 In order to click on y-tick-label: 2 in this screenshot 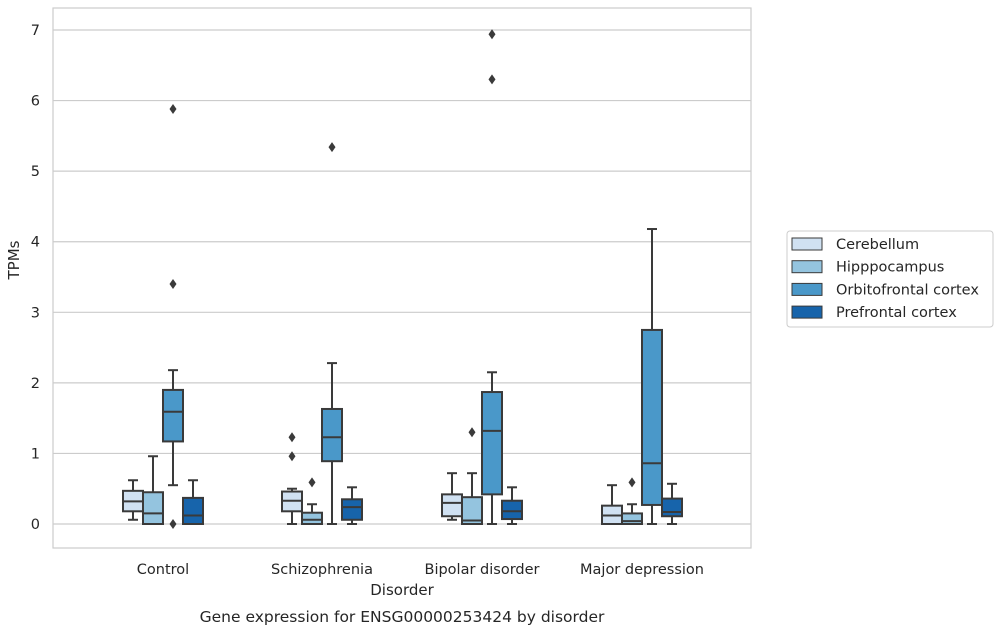, I will do `click(35, 384)`.